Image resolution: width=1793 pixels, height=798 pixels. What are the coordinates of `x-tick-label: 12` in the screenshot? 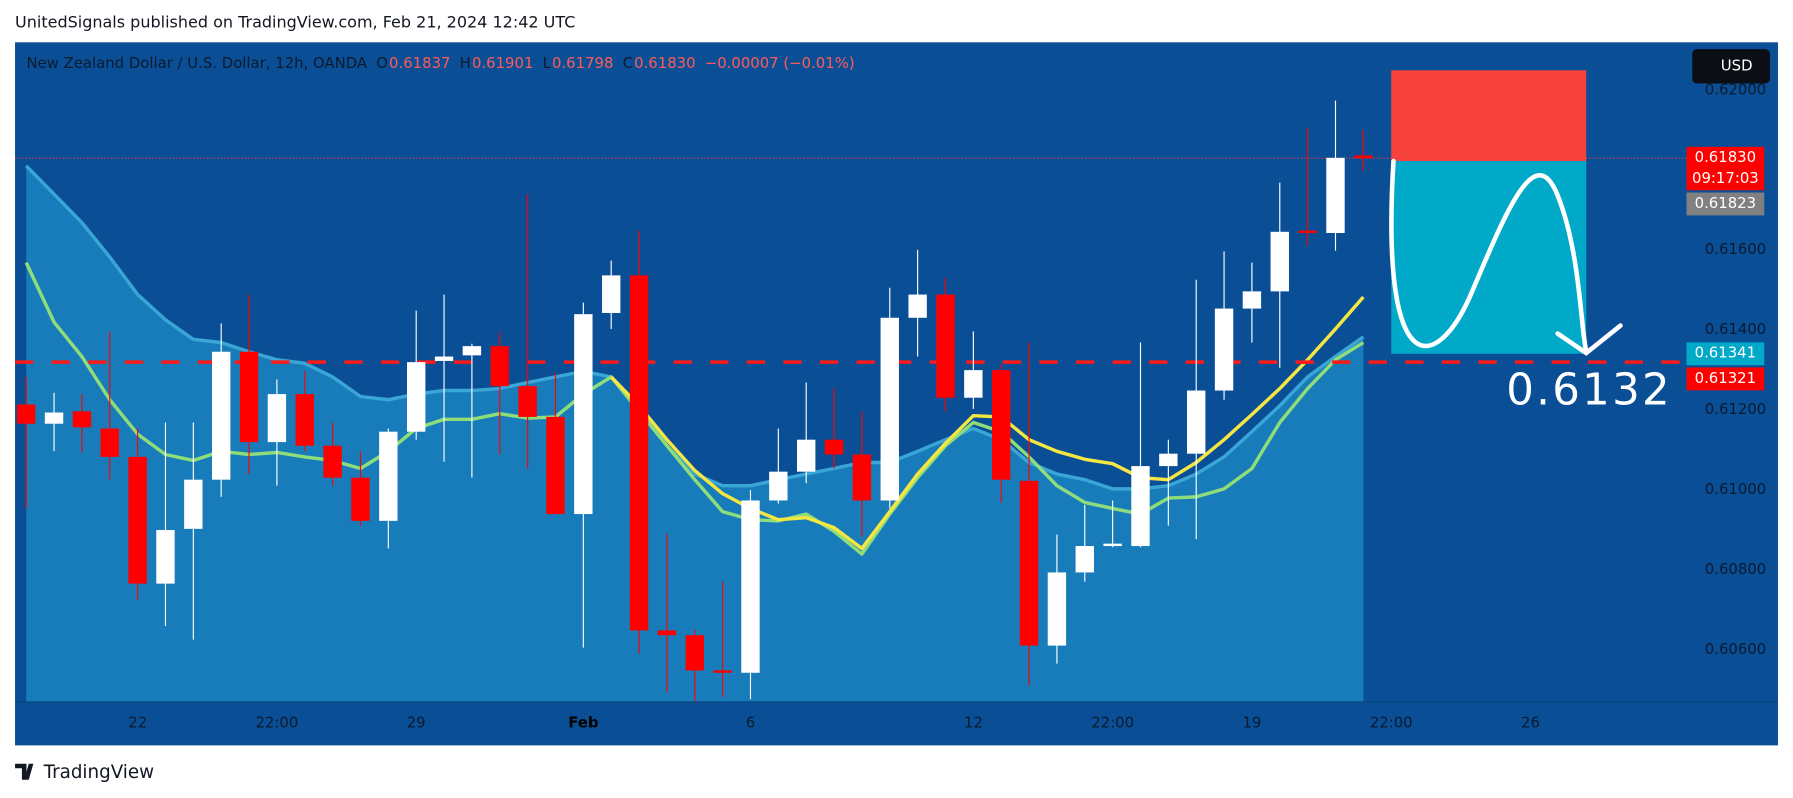 It's located at (973, 723).